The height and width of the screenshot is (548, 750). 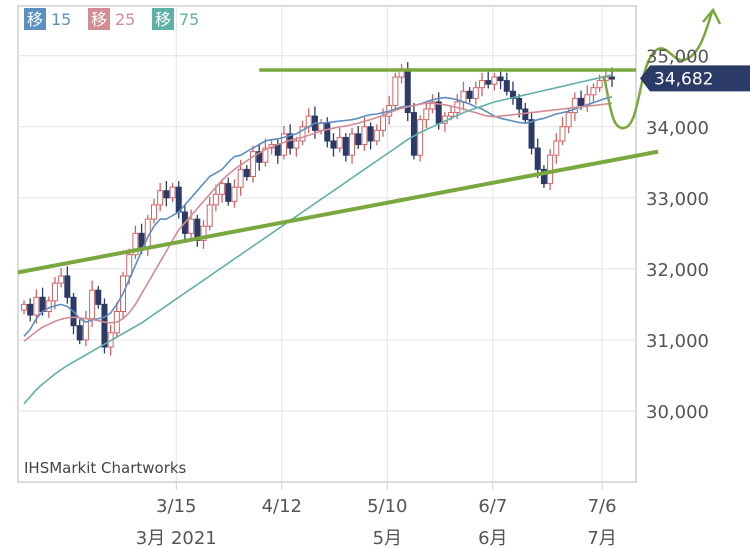 What do you see at coordinates (387, 538) in the screenshot?
I see `x-month-label: 5月` at bounding box center [387, 538].